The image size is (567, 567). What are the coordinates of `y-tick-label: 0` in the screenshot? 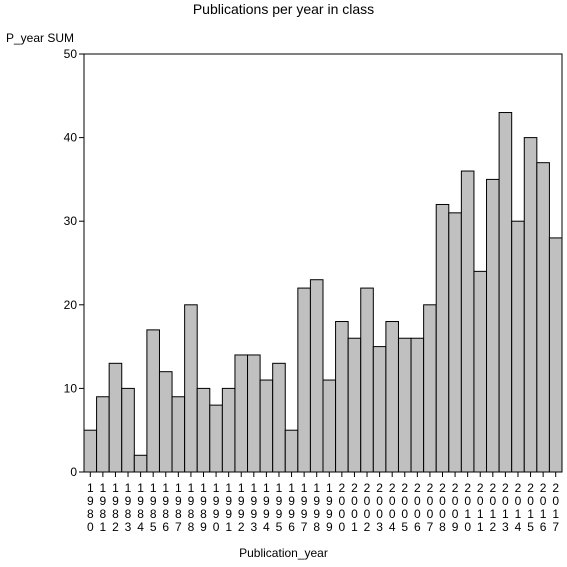 It's located at (73, 472).